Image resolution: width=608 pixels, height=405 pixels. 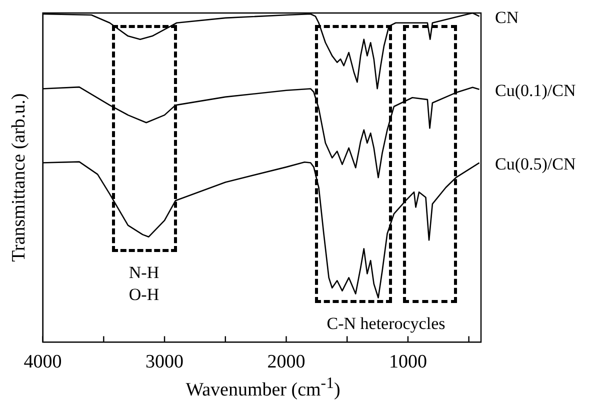 I want to click on x-tick-label: 4000, so click(x=43, y=362).